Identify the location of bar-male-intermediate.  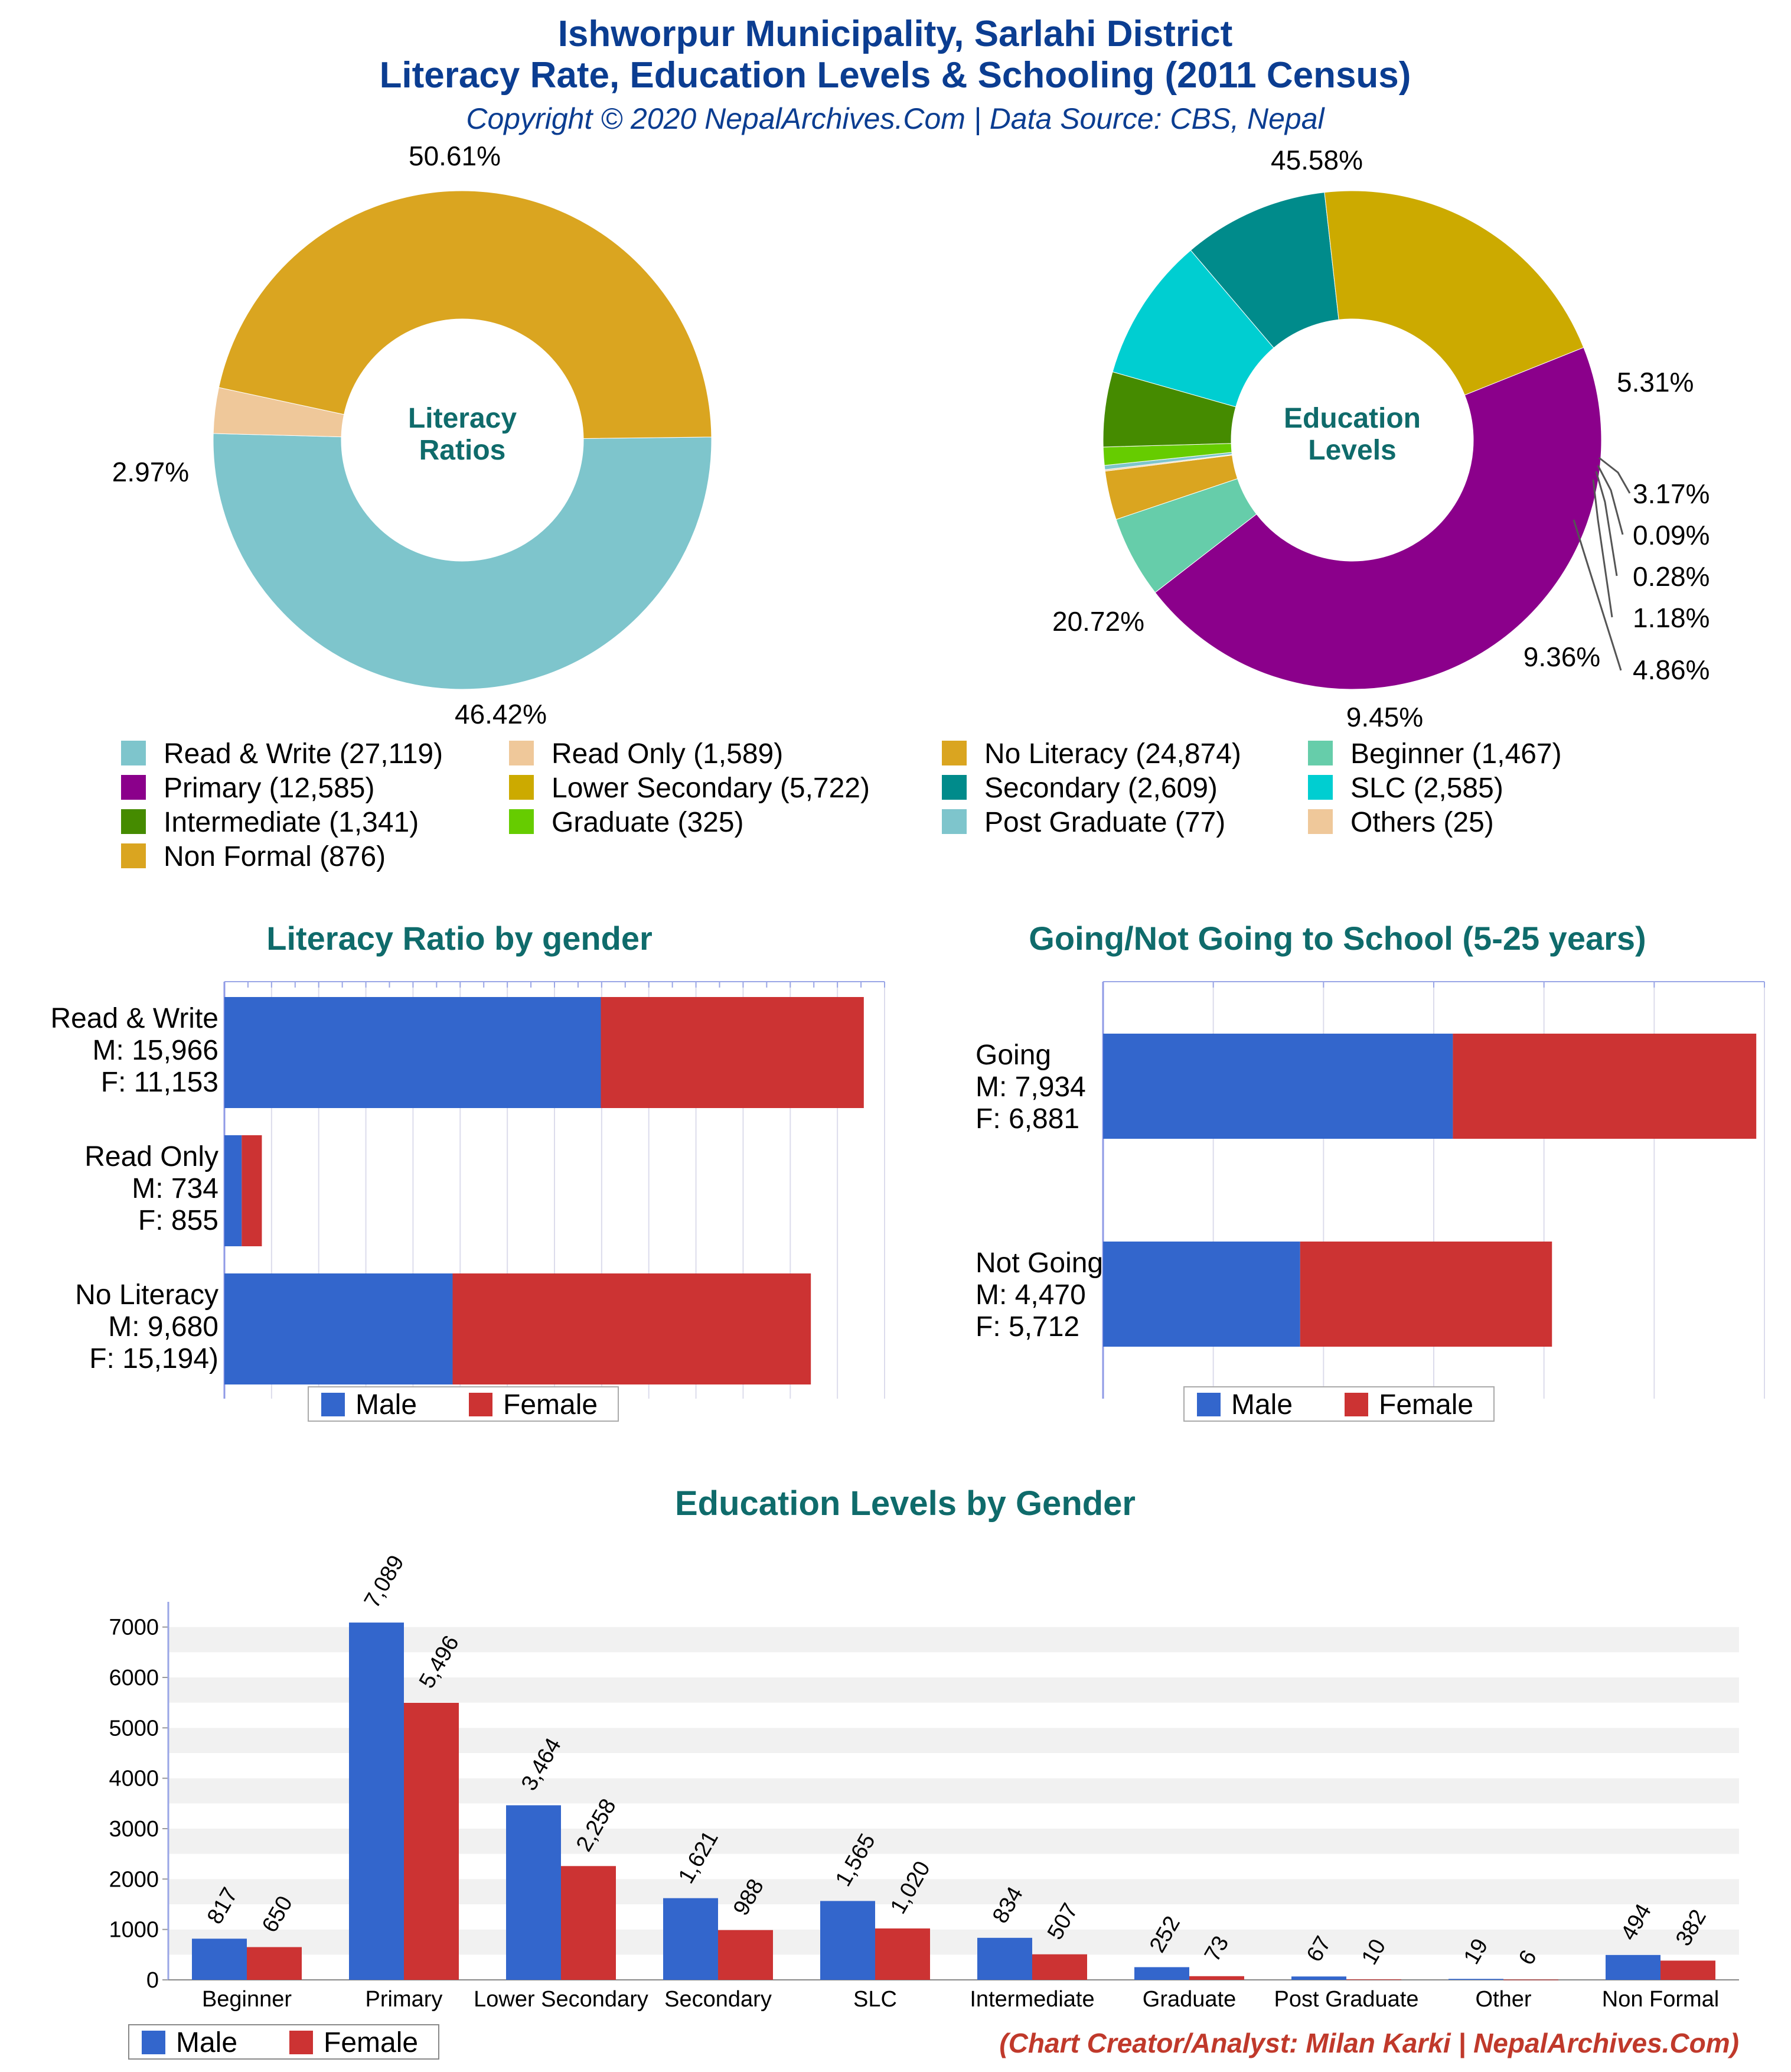
(1004, 1958).